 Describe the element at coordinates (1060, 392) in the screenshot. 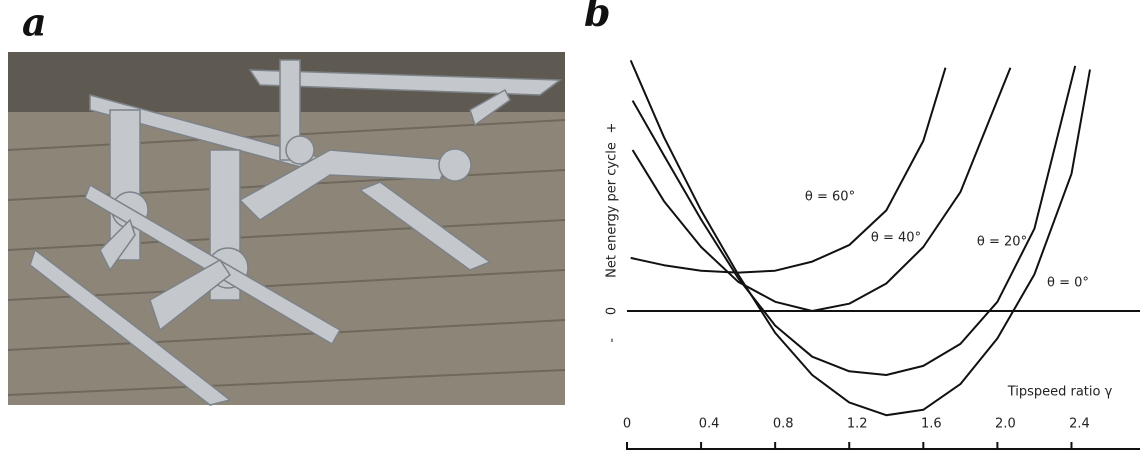

I see `x-axis-label: Tipspeed ratio γ` at that location.